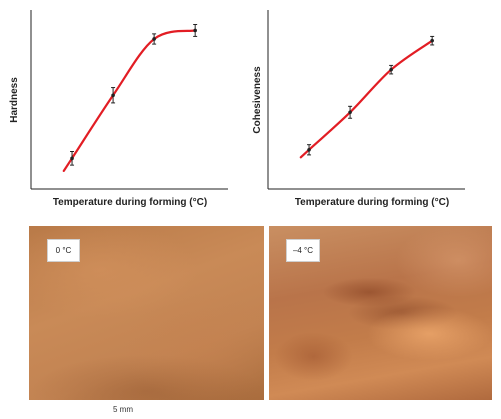 The width and height of the screenshot is (501, 419). What do you see at coordinates (303, 250) in the screenshot?
I see `temperature-label-minus4c: –4 °C` at bounding box center [303, 250].